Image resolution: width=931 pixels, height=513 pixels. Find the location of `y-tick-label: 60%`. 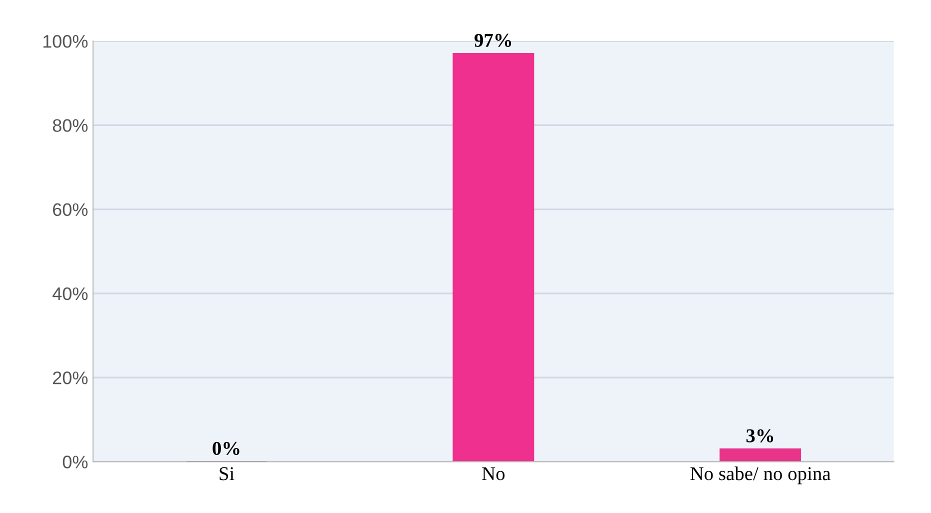

y-tick-label: 60% is located at coordinates (70, 209).